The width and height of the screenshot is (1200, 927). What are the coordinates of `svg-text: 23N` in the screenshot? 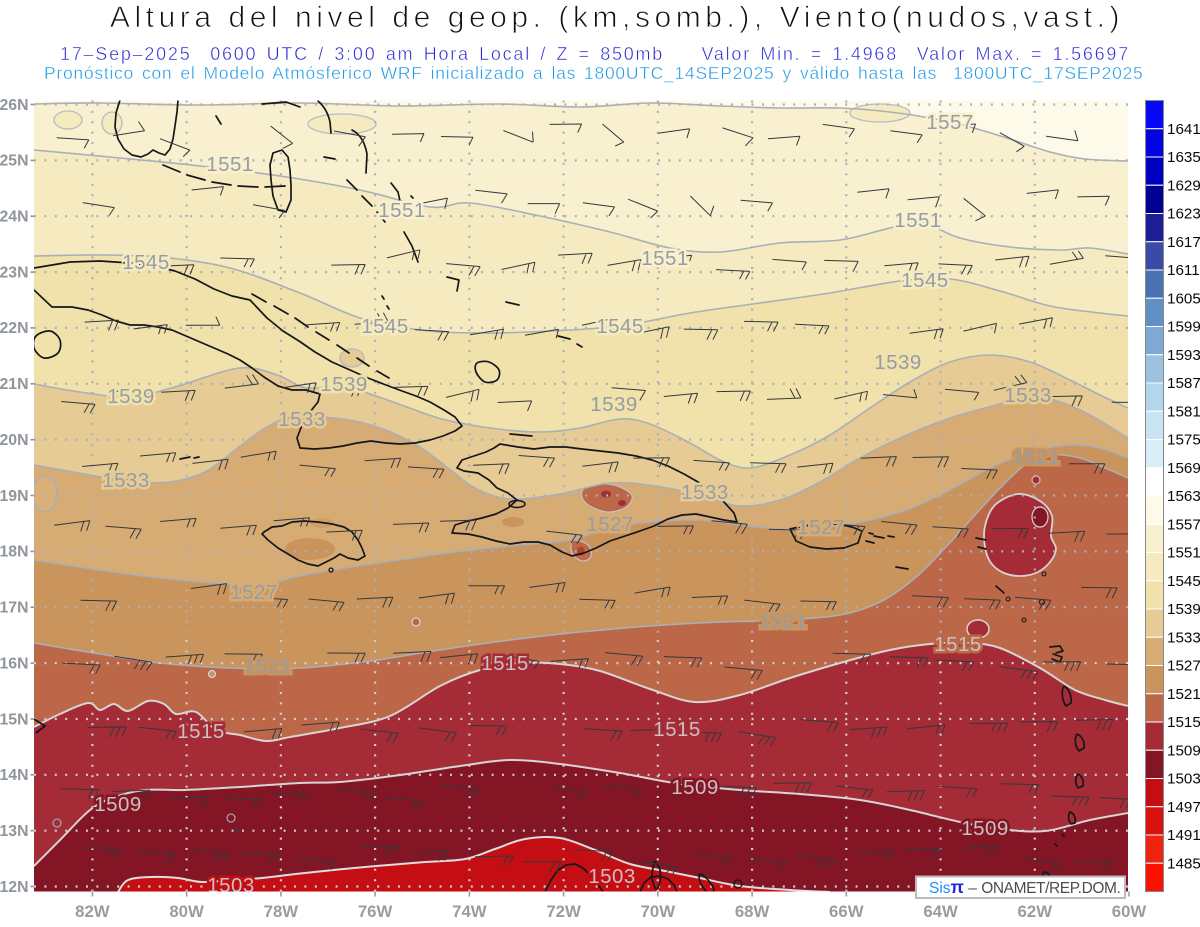 It's located at (14, 272).